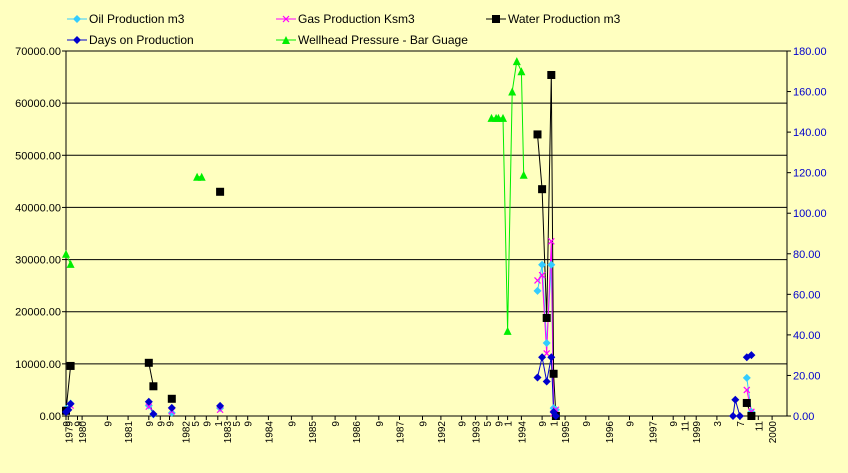  Describe the element at coordinates (372, 40) in the screenshot. I see `legend-item-pressure: Wellhead Pressure - Bar Guage` at that location.